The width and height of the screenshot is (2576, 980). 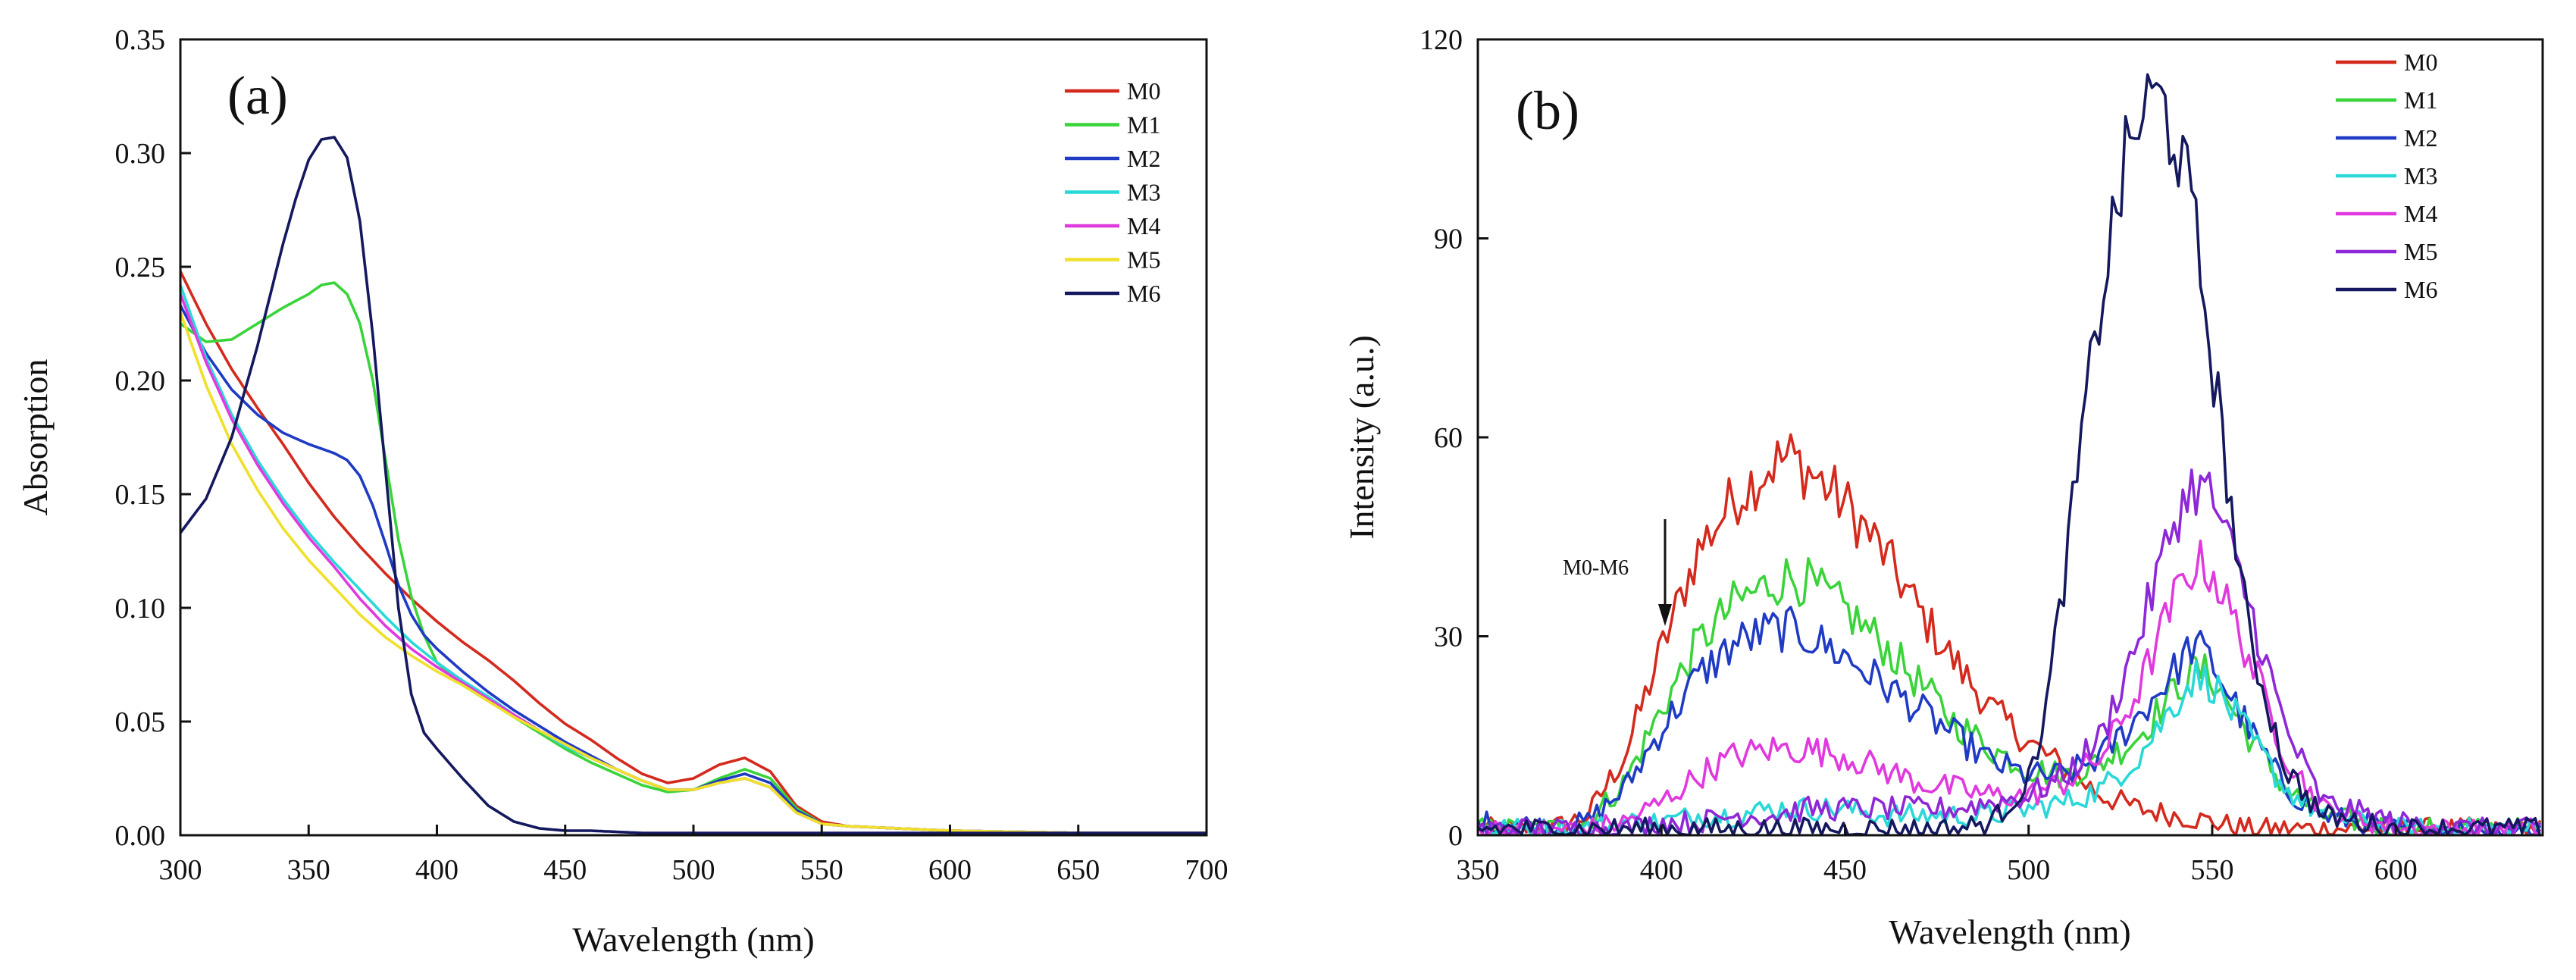 What do you see at coordinates (308, 870) in the screenshot?
I see `panel-a-x-tick-label: 350` at bounding box center [308, 870].